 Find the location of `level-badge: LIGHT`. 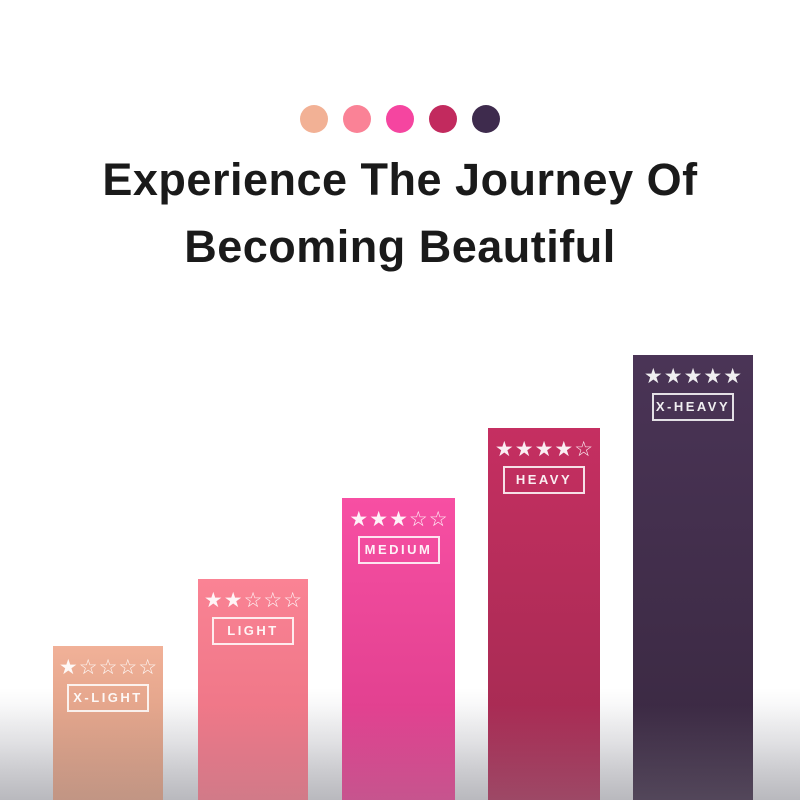

level-badge: LIGHT is located at coordinates (253, 631).